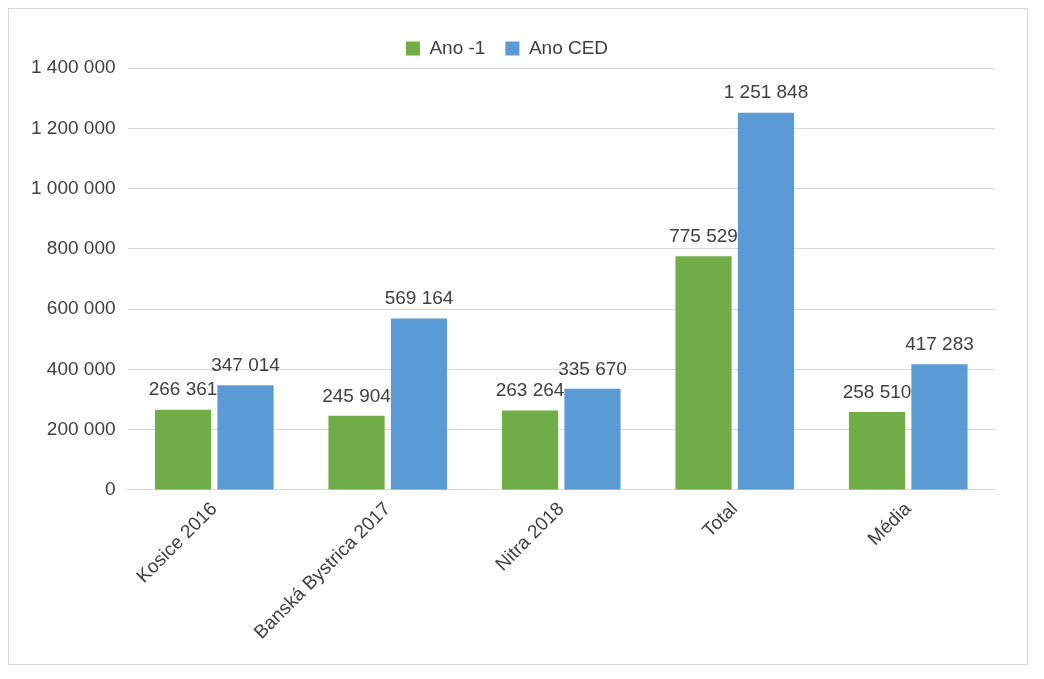 The image size is (1044, 679). I want to click on y-tick-label: 1 200 000, so click(73, 127).